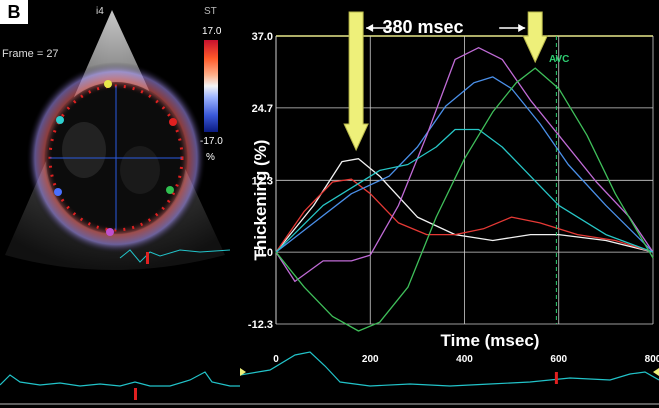 This screenshot has height=408, width=659. I want to click on ecg-left-marker, so click(243, 372).